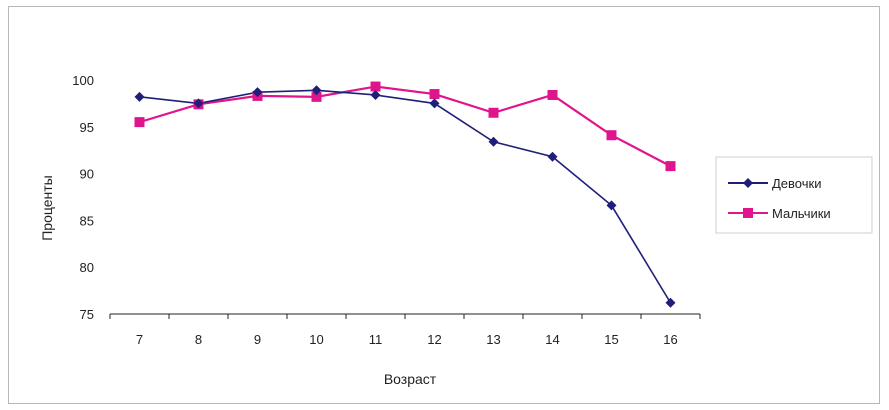  What do you see at coordinates (87, 127) in the screenshot?
I see `y-tick-label: 95` at bounding box center [87, 127].